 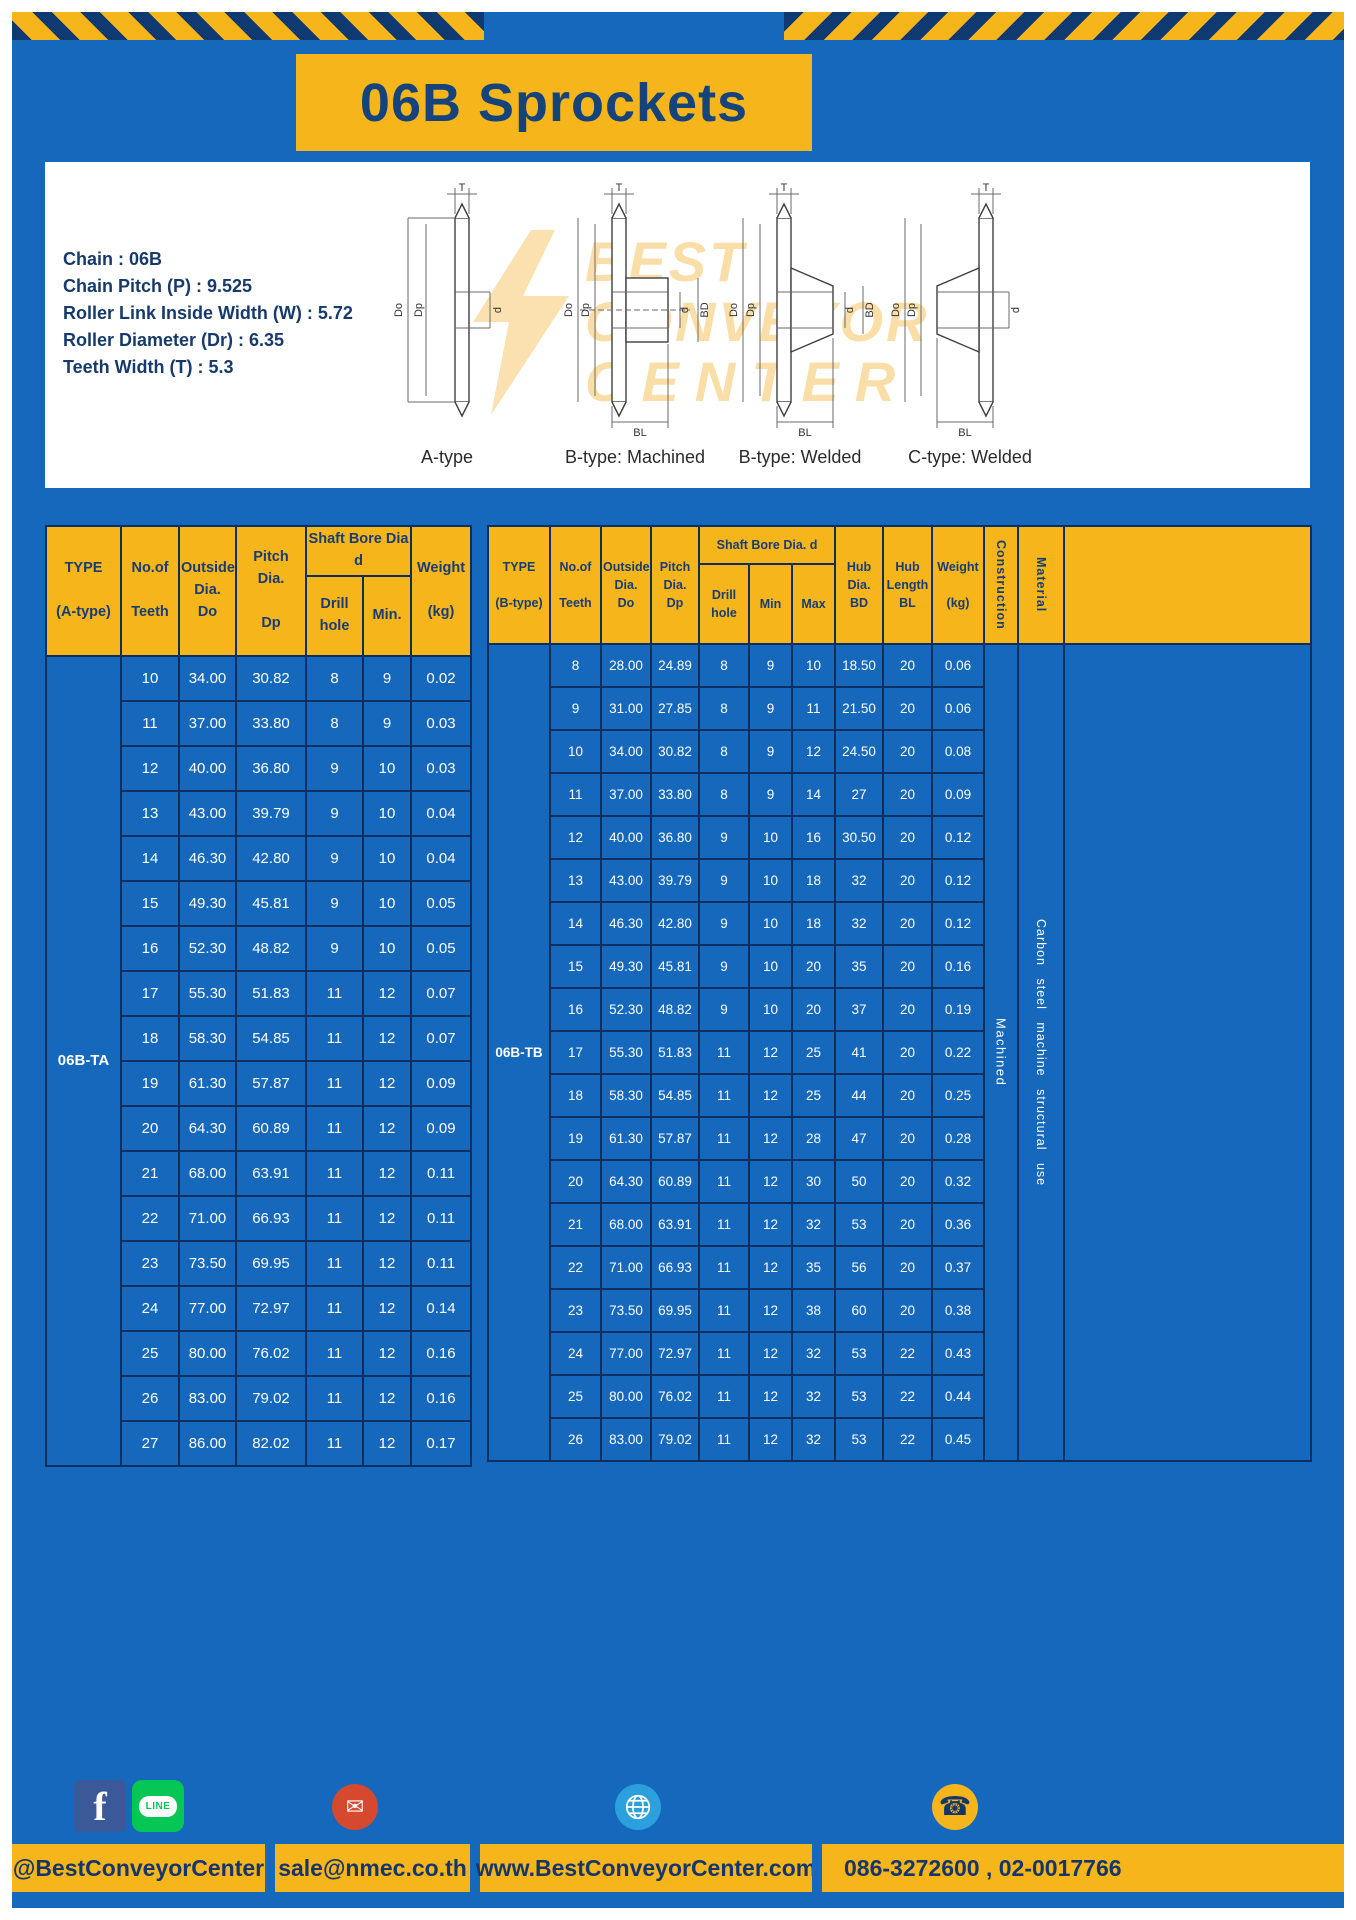 I want to click on diagram-a-type: T Do Dp d A-type, so click(x=447, y=325).